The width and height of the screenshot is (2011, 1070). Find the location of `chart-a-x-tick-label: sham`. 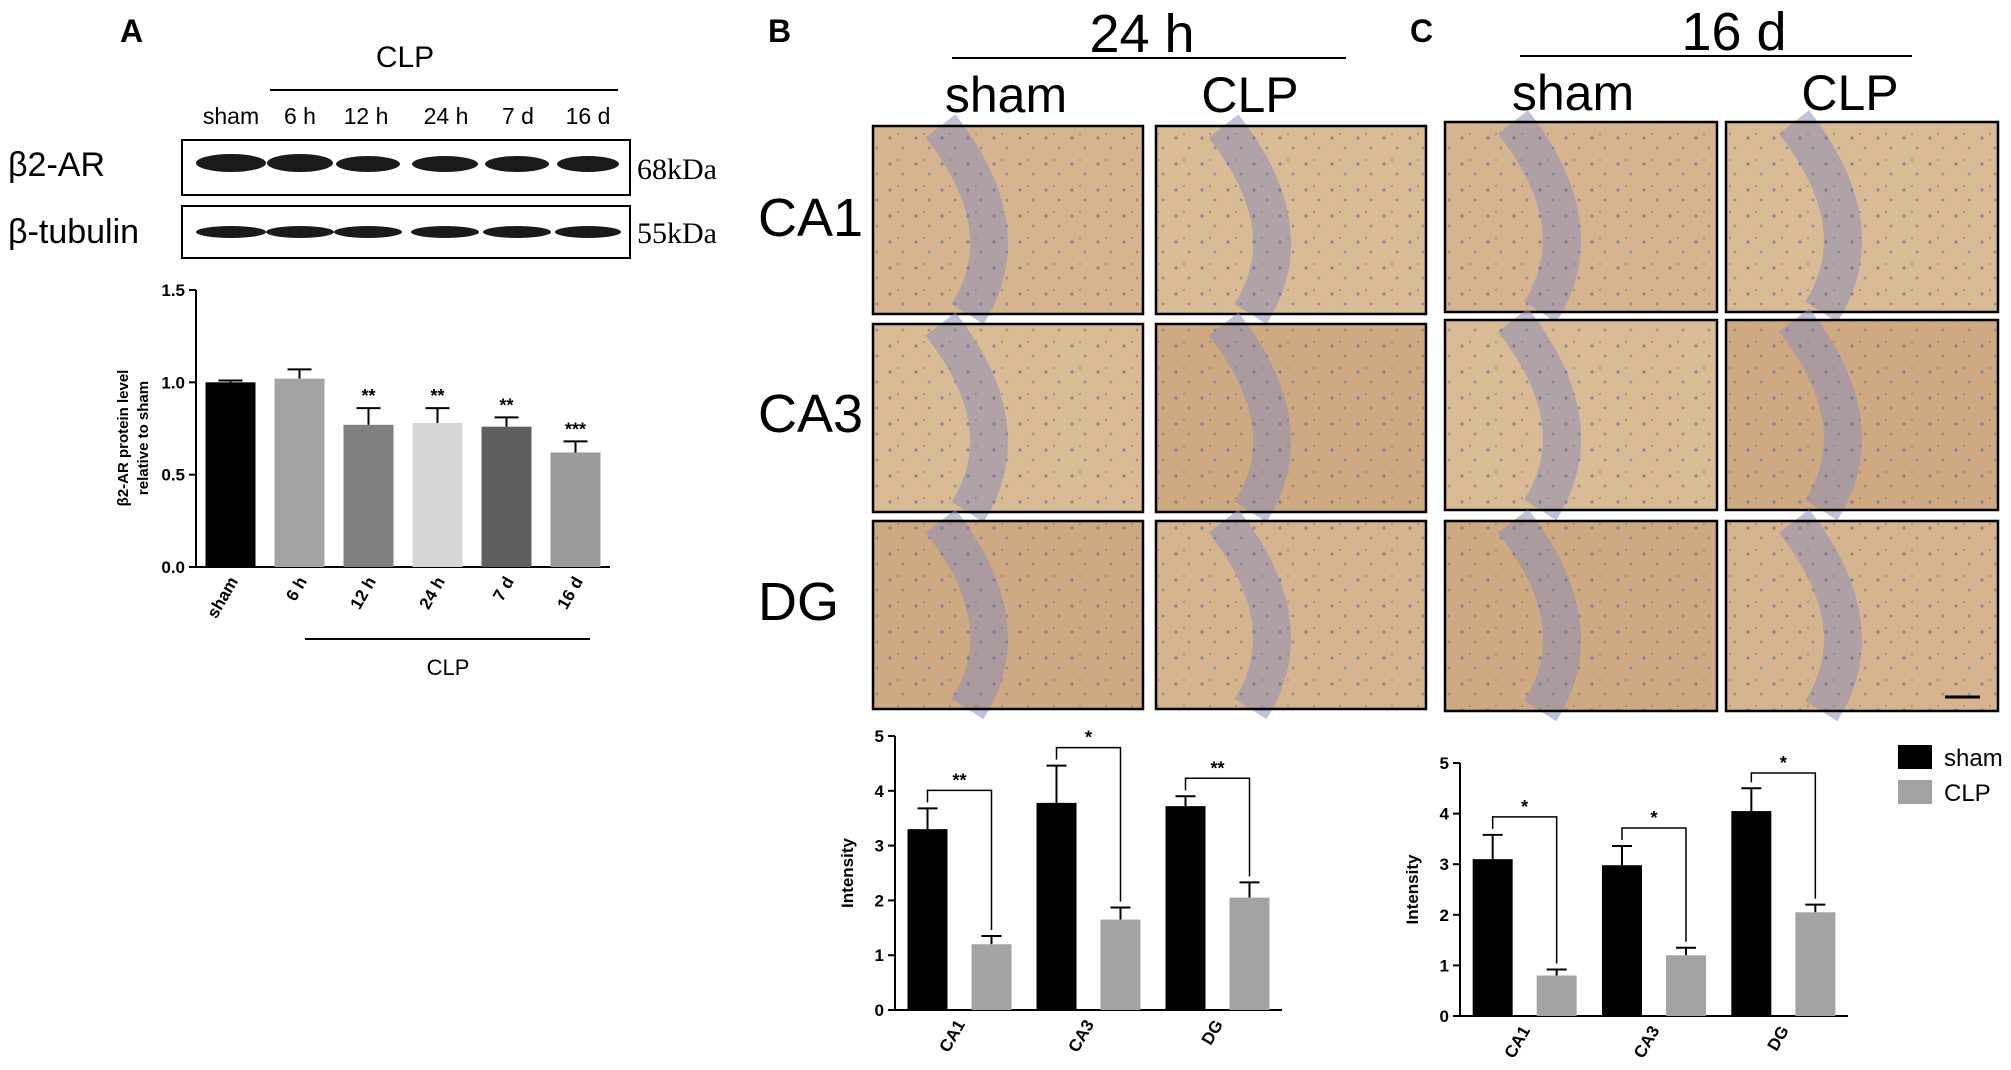

chart-a-x-tick-label: sham is located at coordinates (222, 598).